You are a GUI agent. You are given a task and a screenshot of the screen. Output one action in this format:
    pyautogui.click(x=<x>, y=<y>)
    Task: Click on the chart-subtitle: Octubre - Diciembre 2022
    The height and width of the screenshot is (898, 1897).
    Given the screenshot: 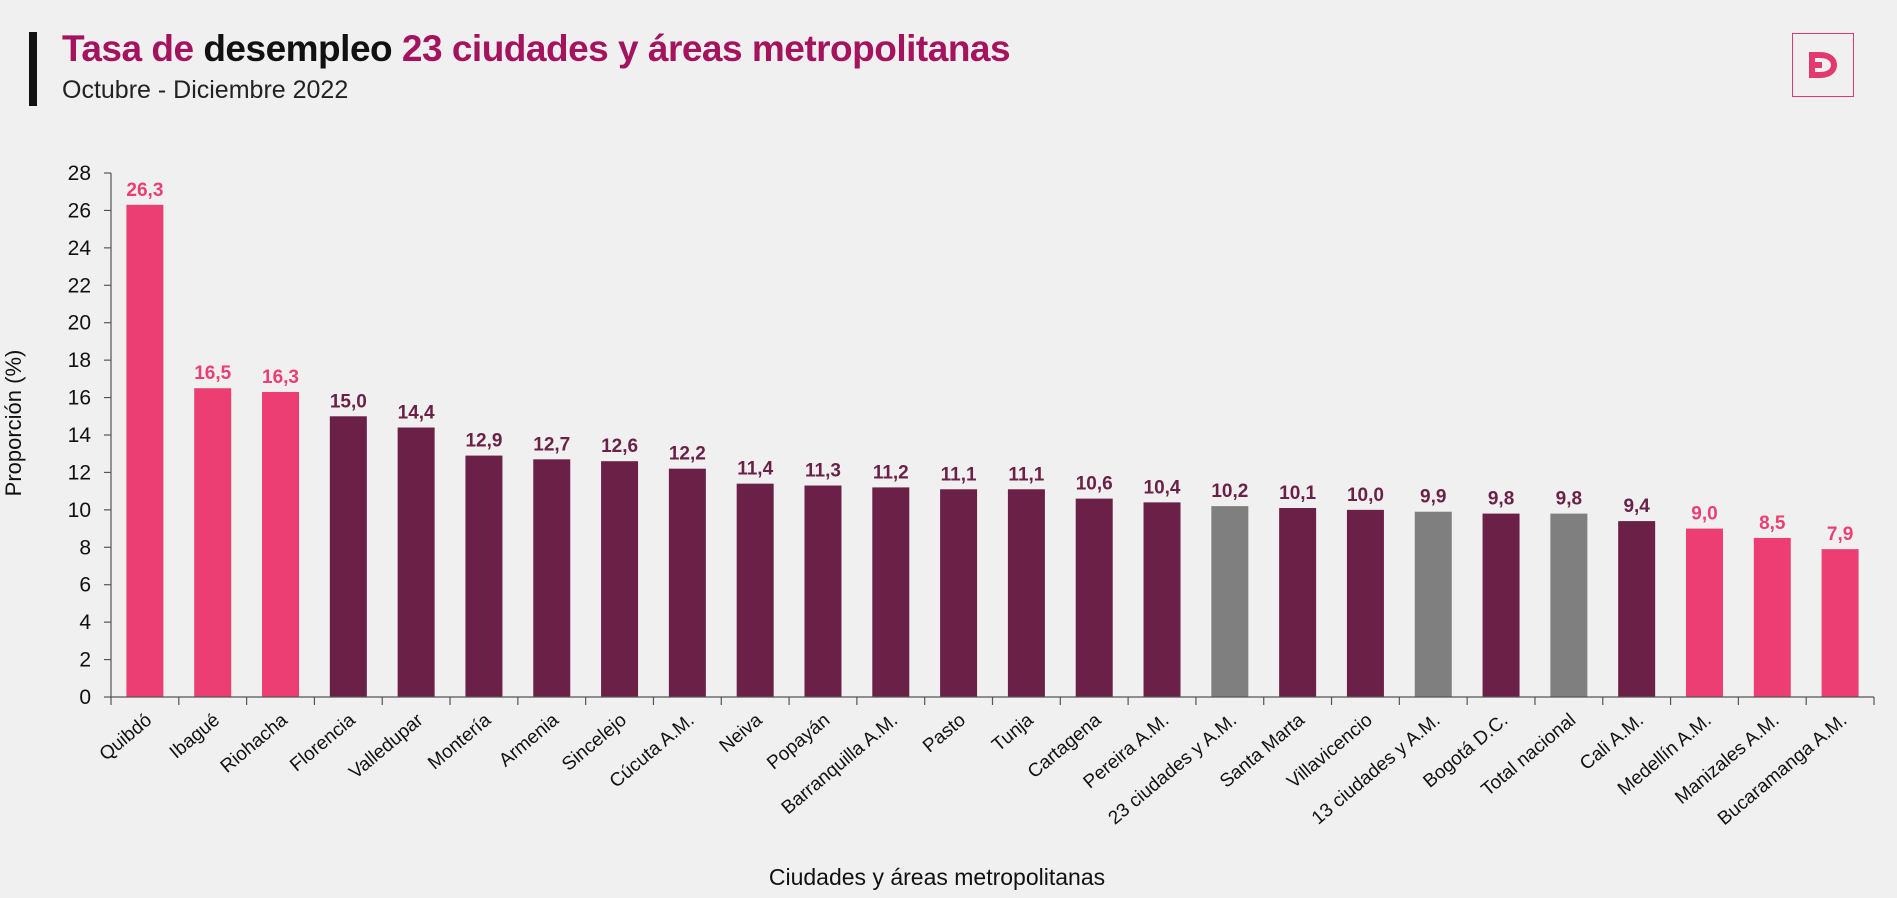 What is the action you would take?
    pyautogui.click(x=205, y=90)
    